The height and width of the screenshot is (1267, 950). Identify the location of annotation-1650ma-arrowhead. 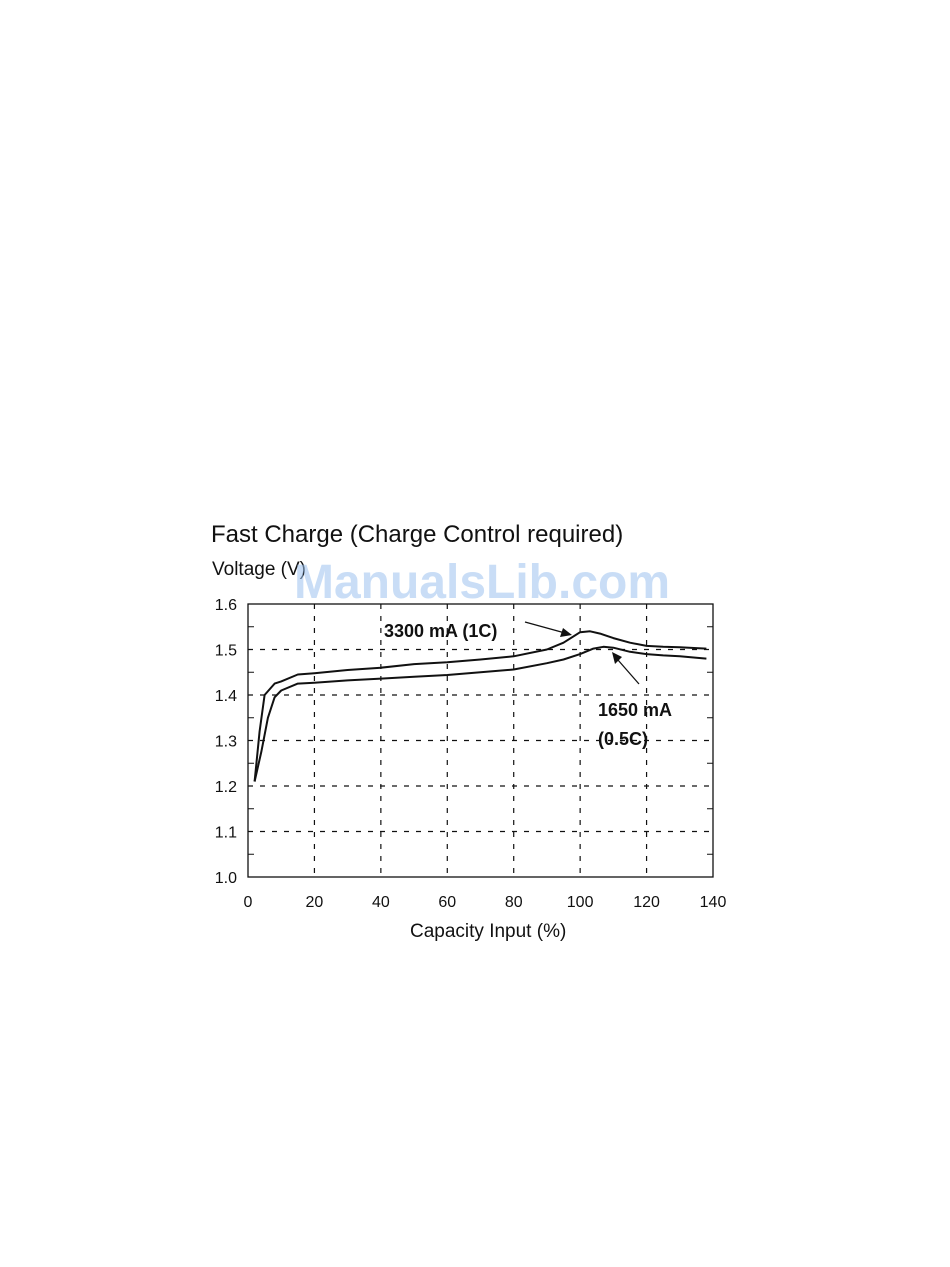
(617, 658).